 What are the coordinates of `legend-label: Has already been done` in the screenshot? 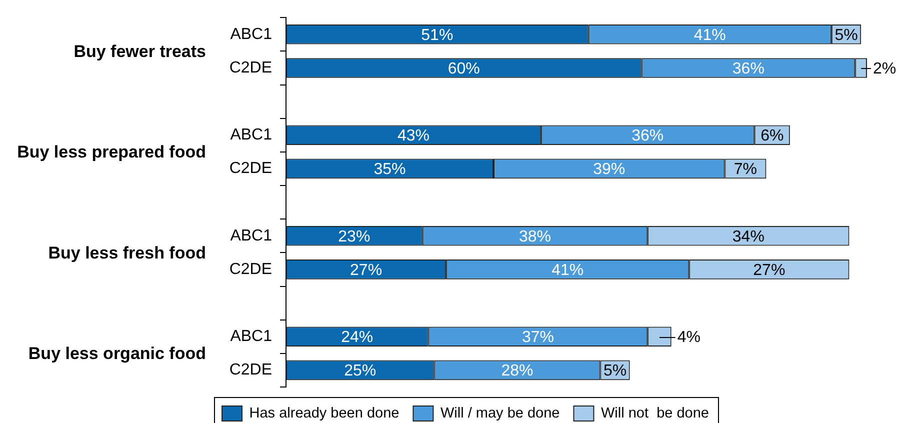 It's located at (324, 414).